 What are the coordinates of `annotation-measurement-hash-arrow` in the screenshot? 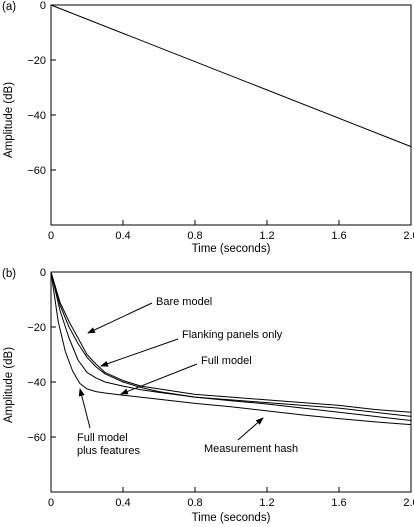 It's located at (250, 429).